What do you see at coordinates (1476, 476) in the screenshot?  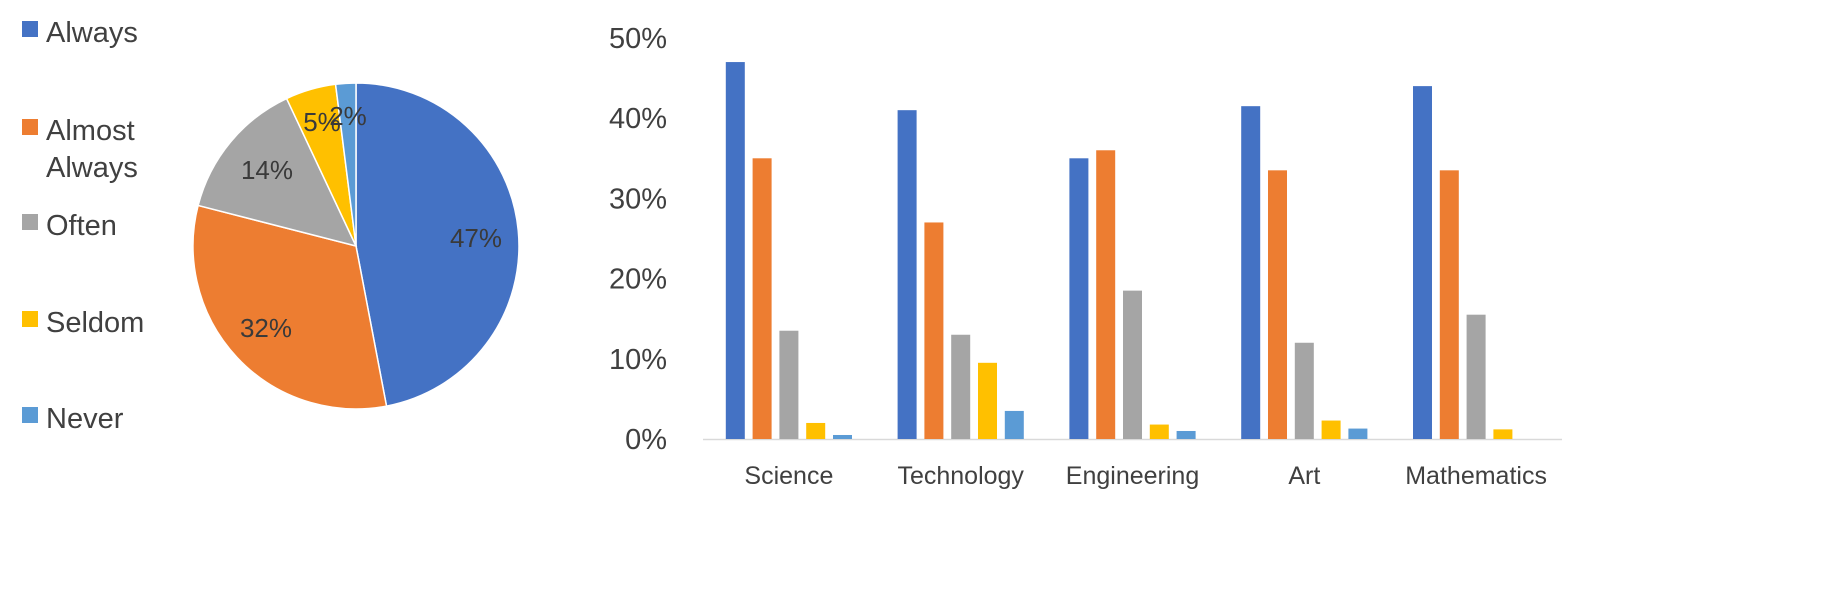 I see `x-category-label-mathematics: Mathematics` at bounding box center [1476, 476].